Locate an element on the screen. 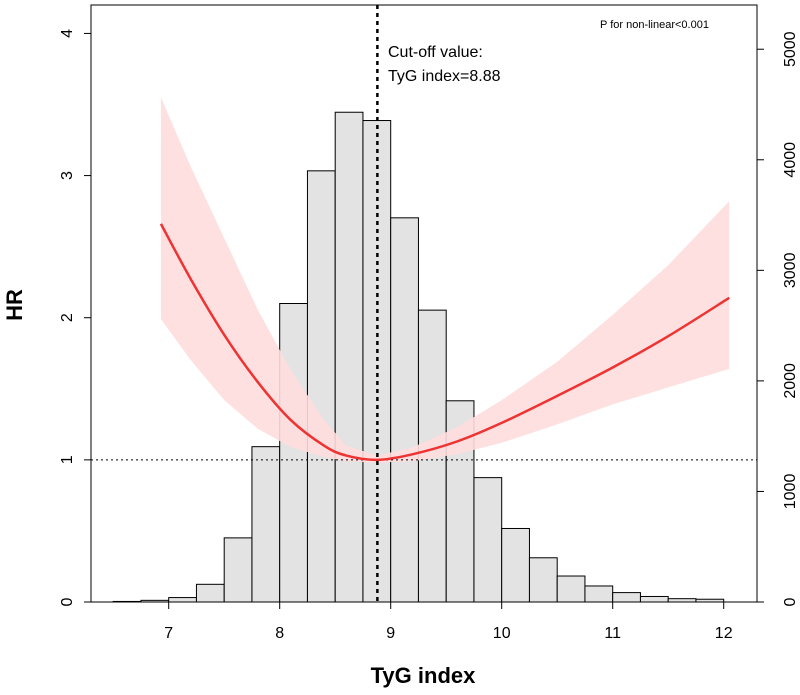 Image resolution: width=800 pixels, height=695 pixels. x-tick-label: 8 is located at coordinates (279, 633).